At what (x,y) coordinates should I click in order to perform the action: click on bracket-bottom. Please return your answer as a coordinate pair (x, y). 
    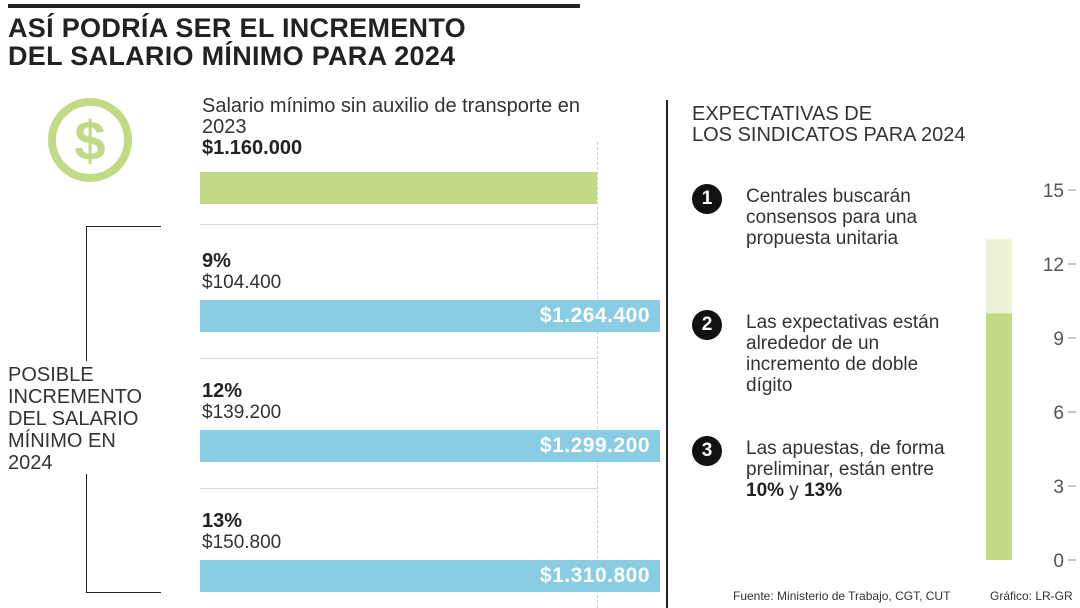
    Looking at the image, I should click on (123, 527).